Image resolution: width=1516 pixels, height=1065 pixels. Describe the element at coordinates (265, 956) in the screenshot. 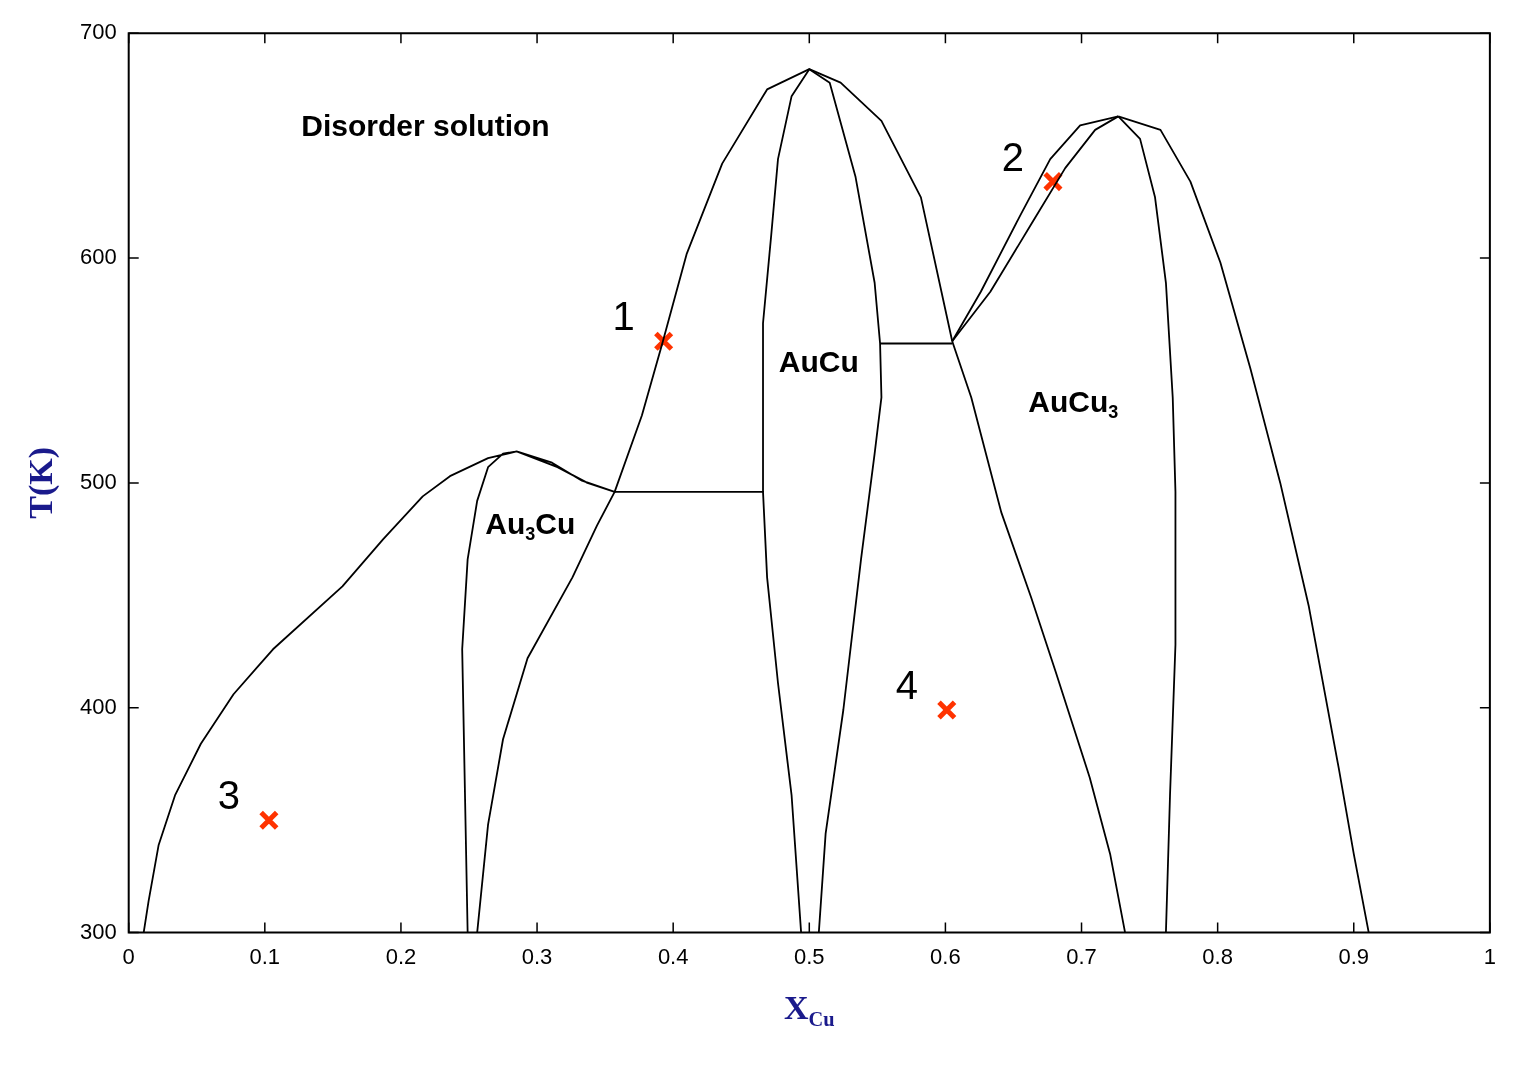

I see `x-tick-label: 0.1` at that location.